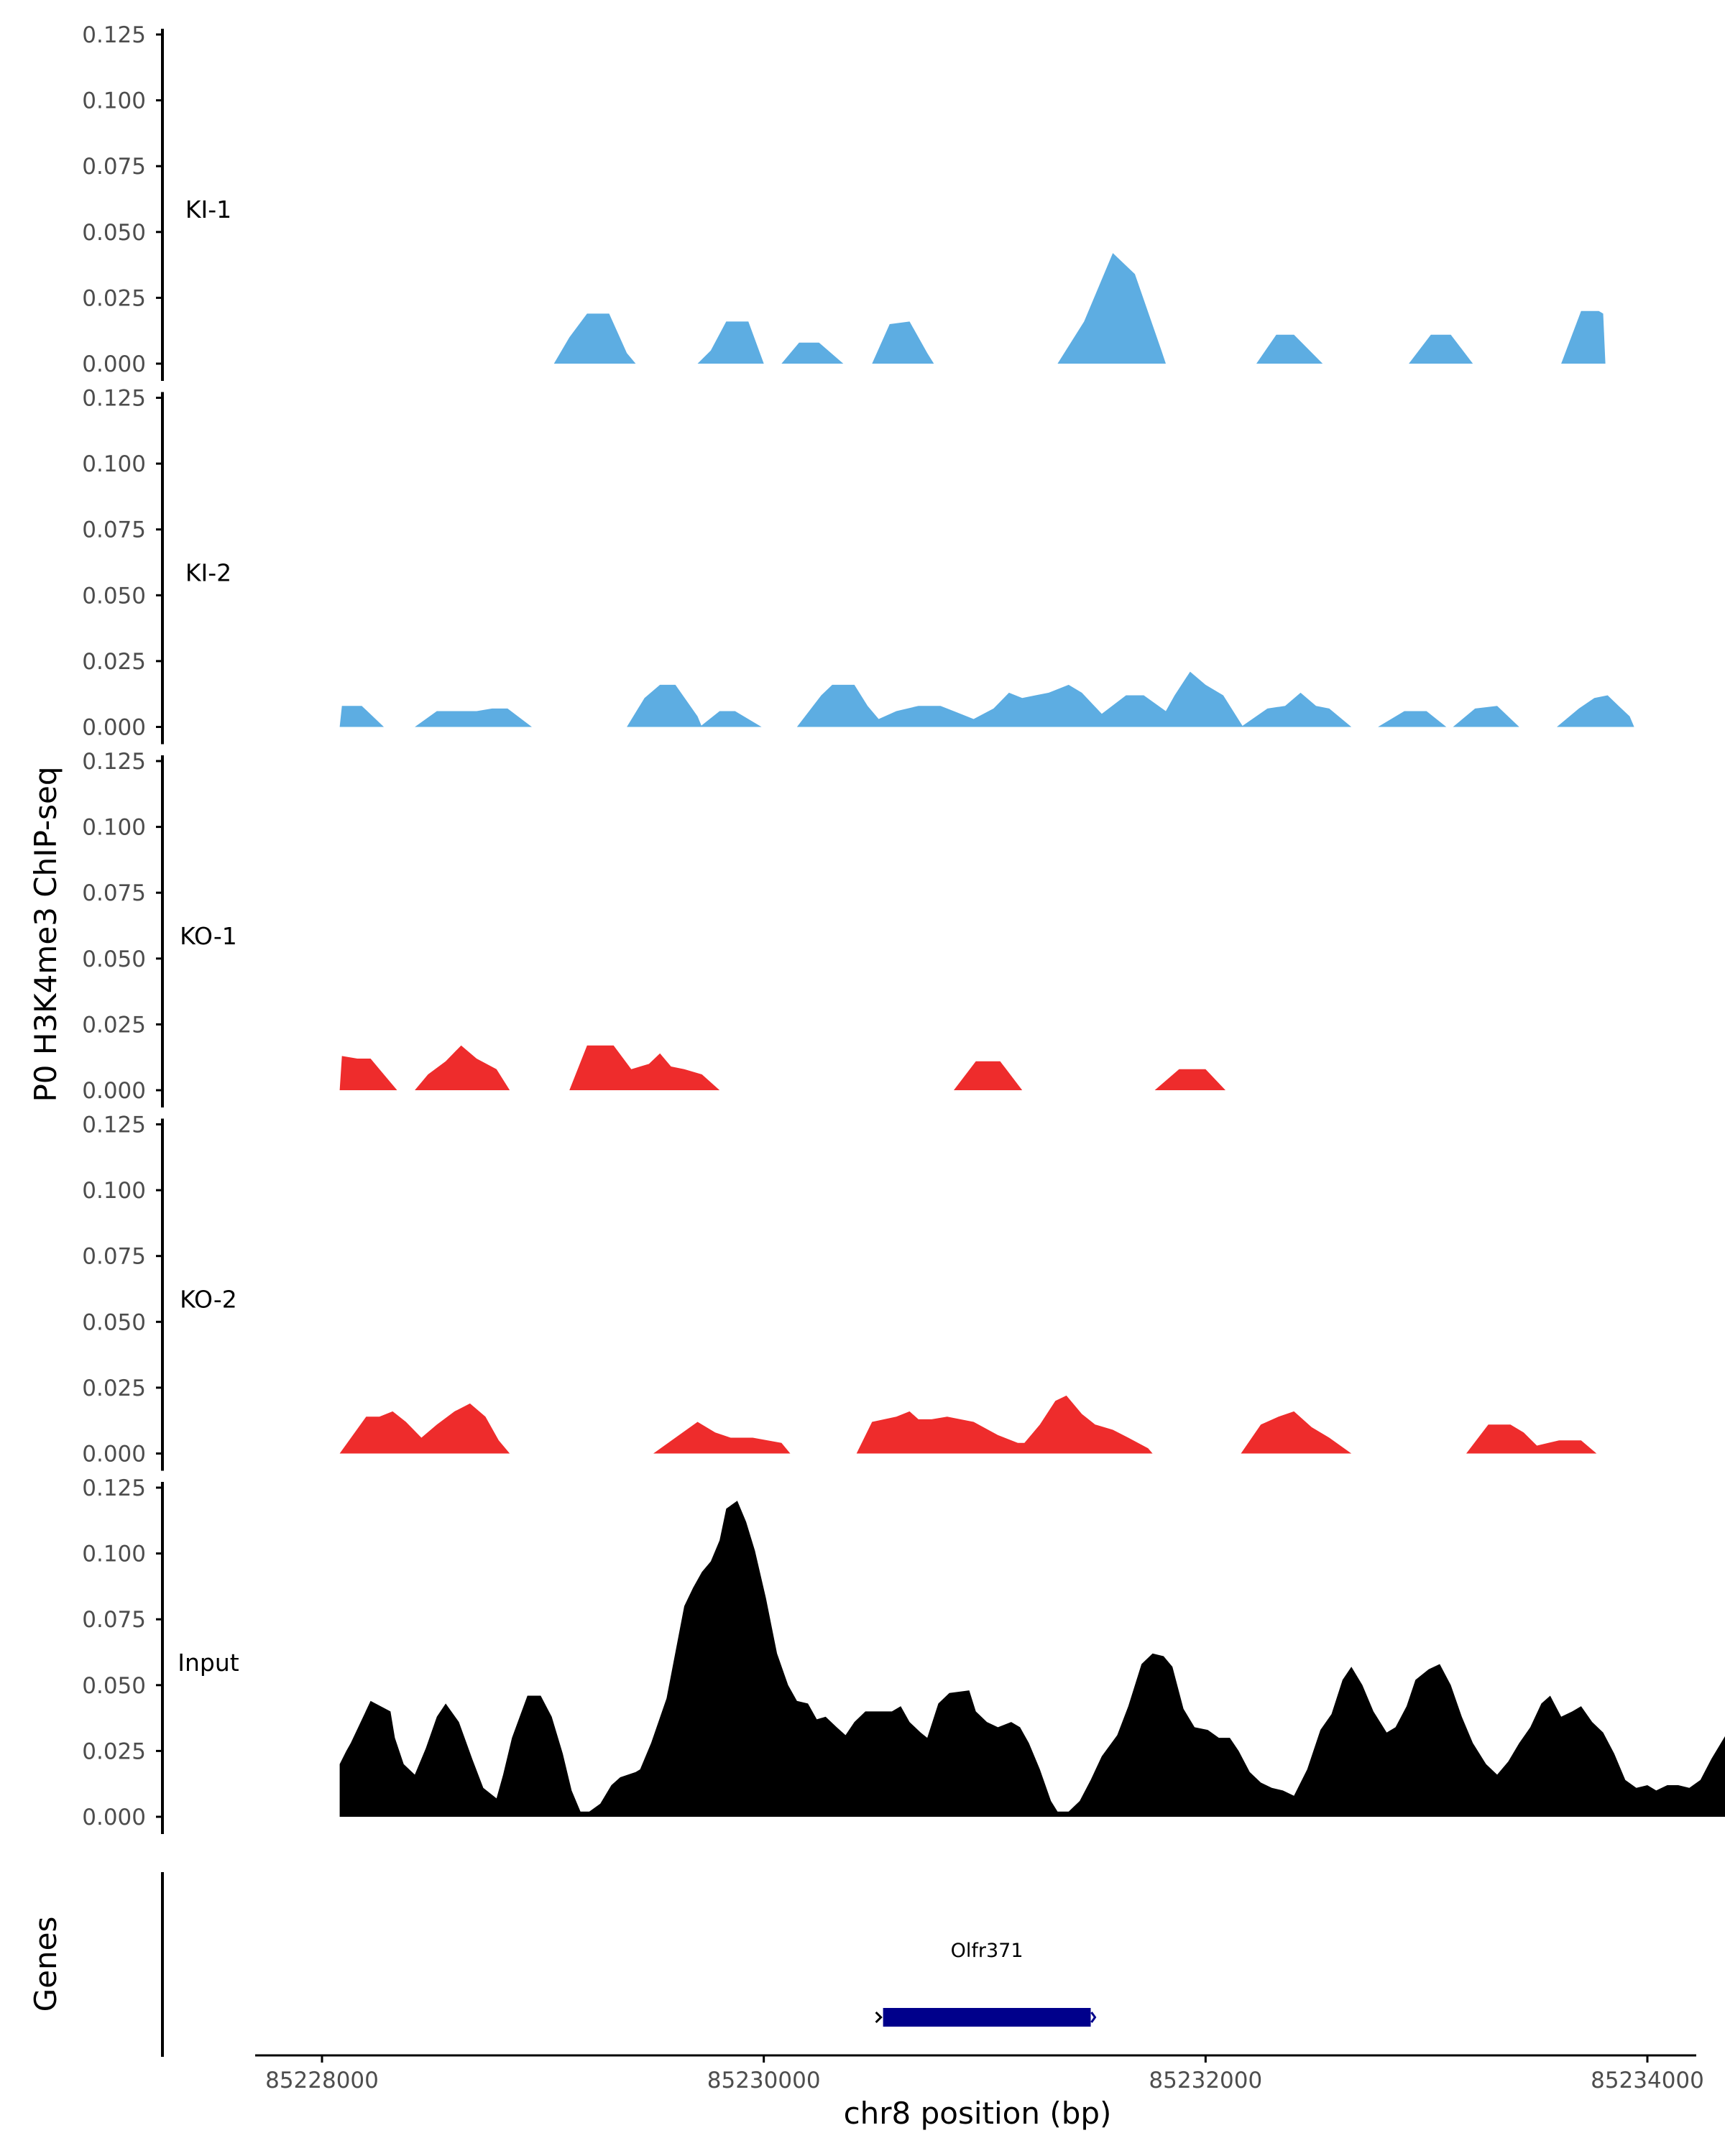  I want to click on x-axis-ticks: 85228000 85230000 85232000 85234000, so click(984, 2074).